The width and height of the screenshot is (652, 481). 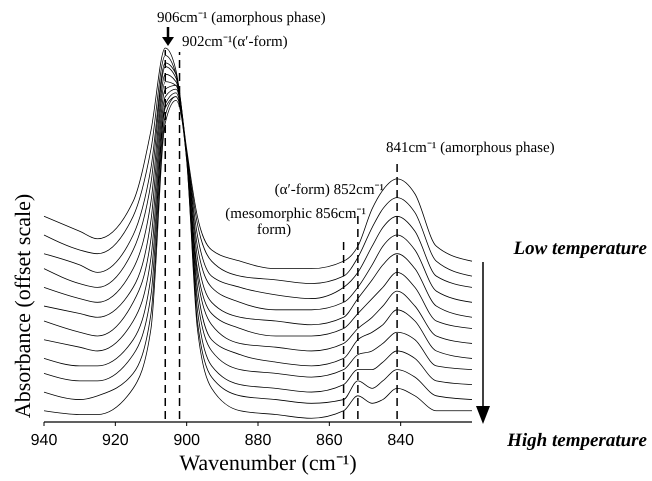 What do you see at coordinates (186, 440) in the screenshot?
I see `x-tick-label: 900` at bounding box center [186, 440].